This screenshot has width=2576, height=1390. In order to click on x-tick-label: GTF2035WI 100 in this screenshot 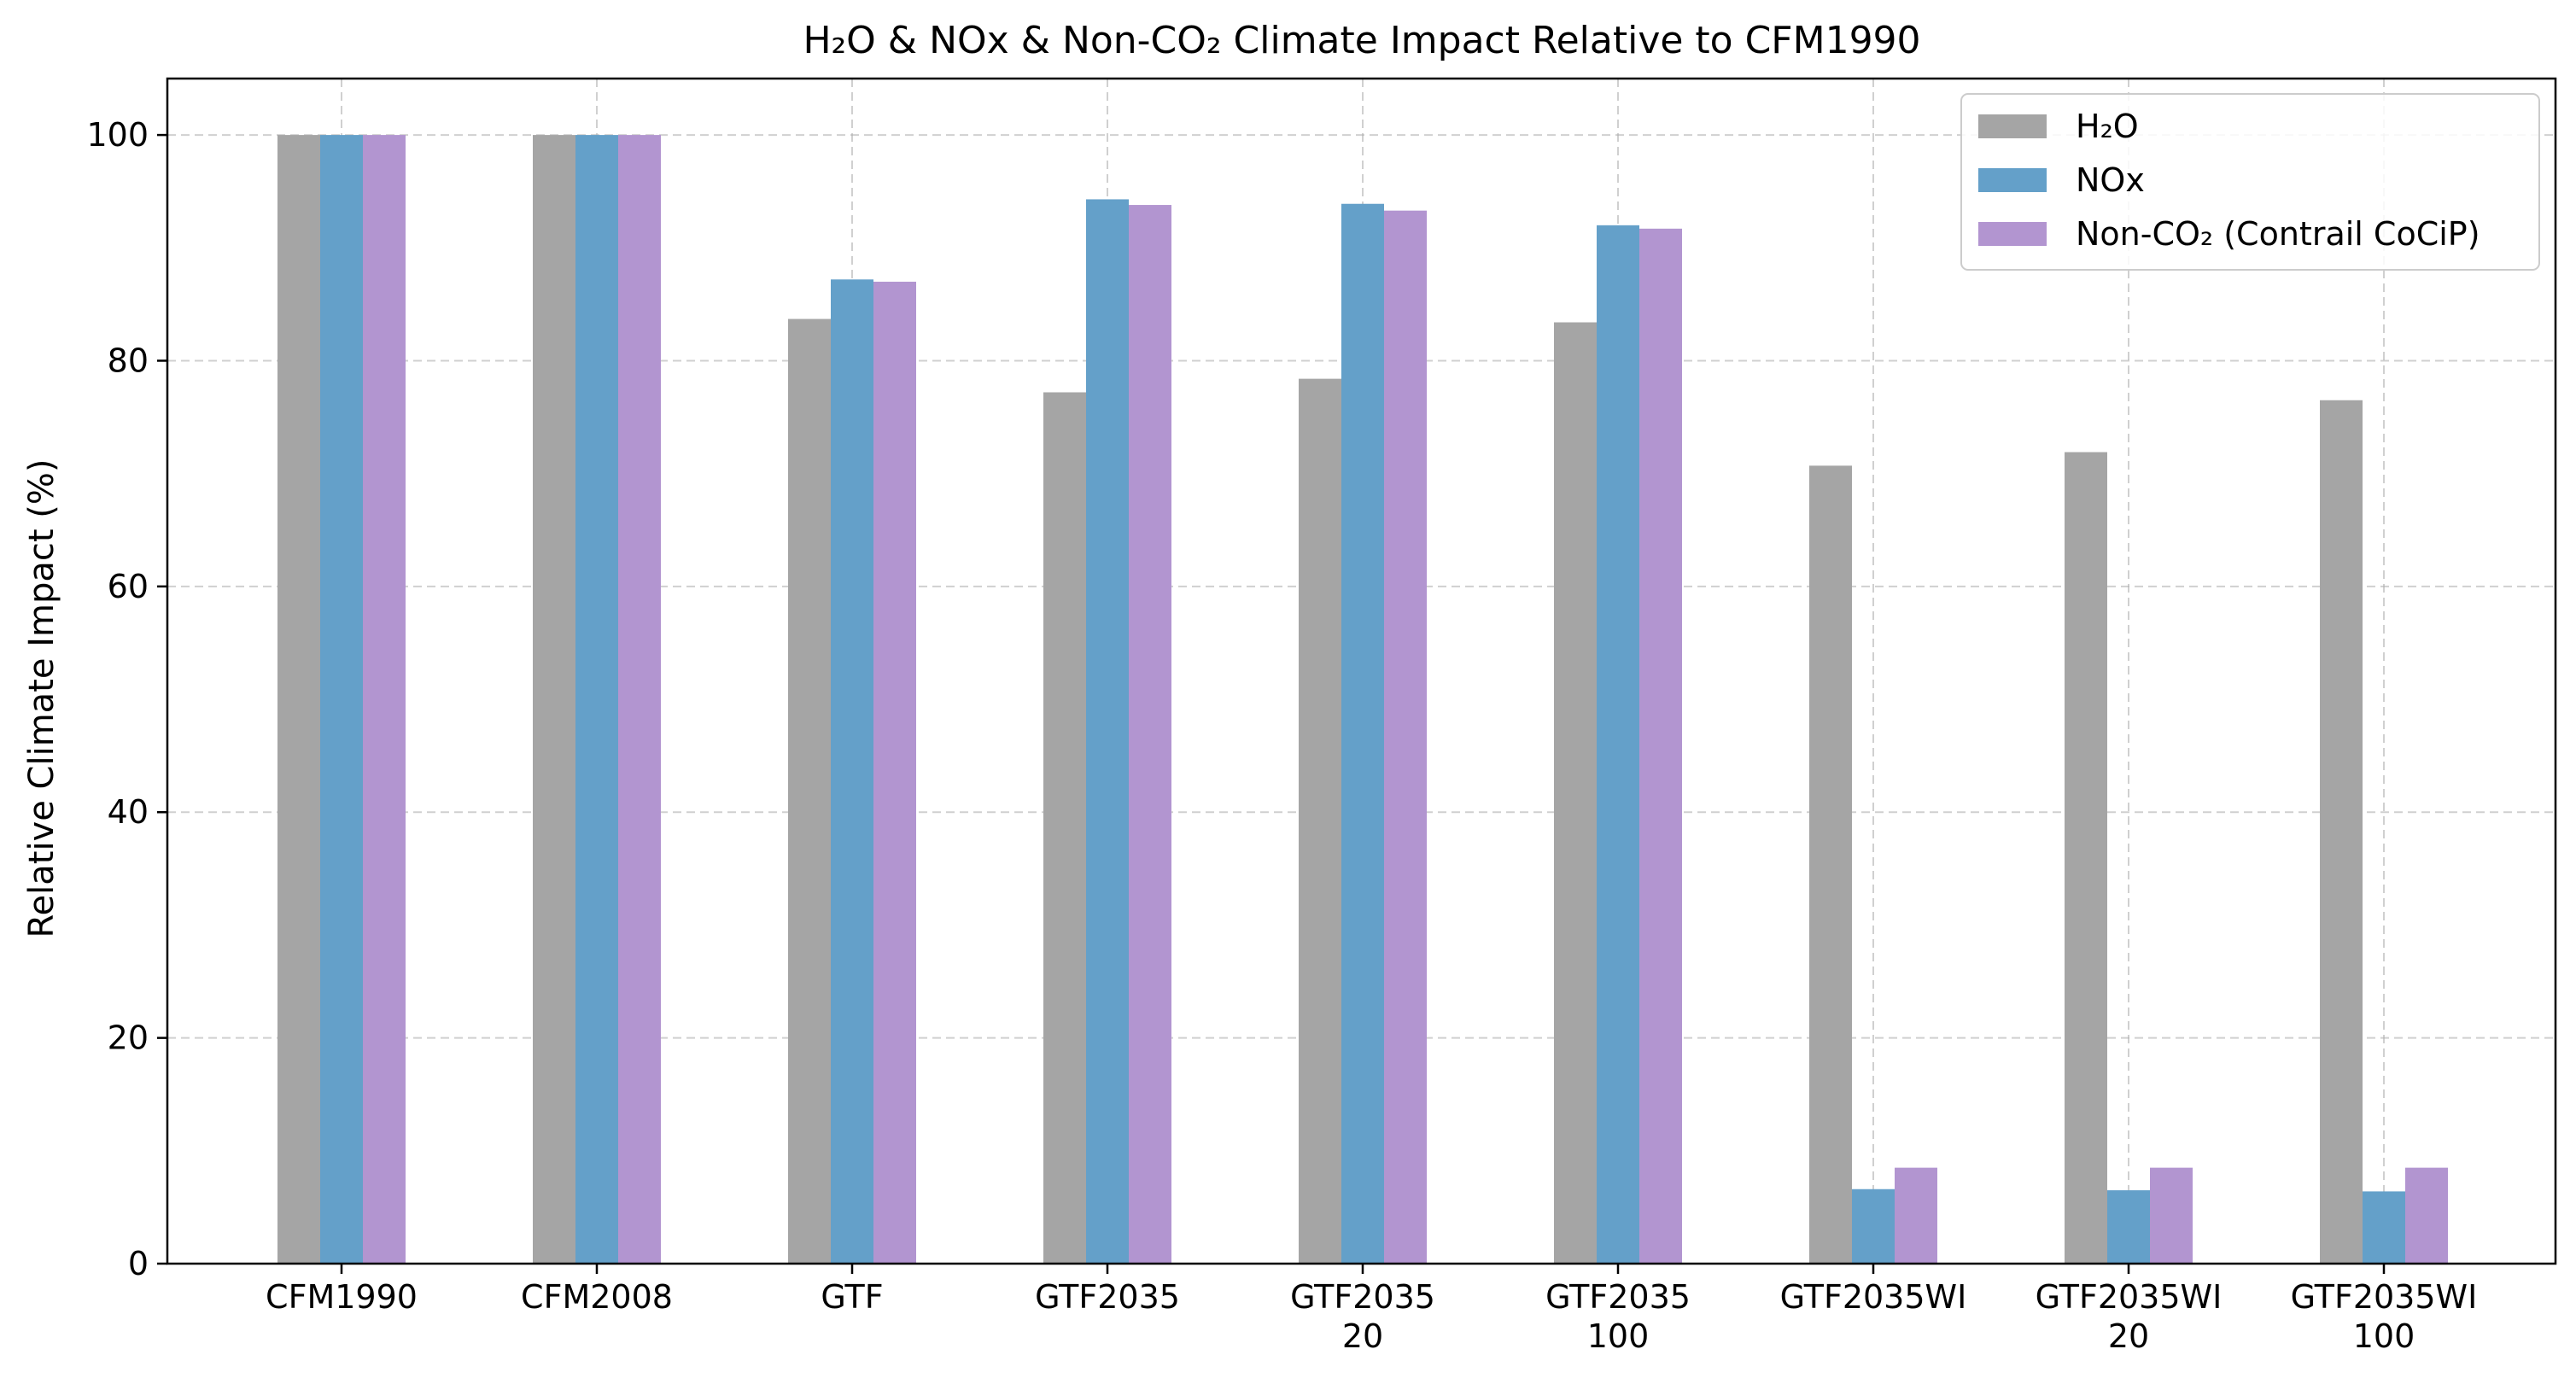, I will do `click(2384, 1316)`.